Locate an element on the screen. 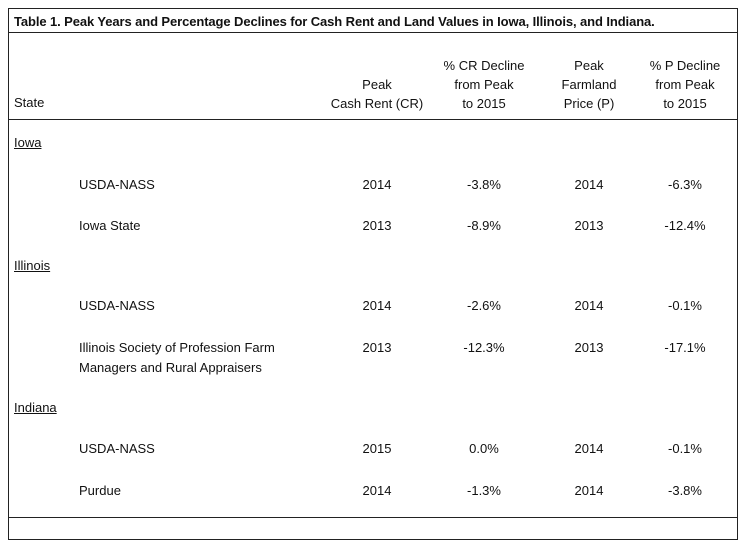 The width and height of the screenshot is (750, 553). header-peak-p: Peak Farmland Price (P) is located at coordinates (589, 84).